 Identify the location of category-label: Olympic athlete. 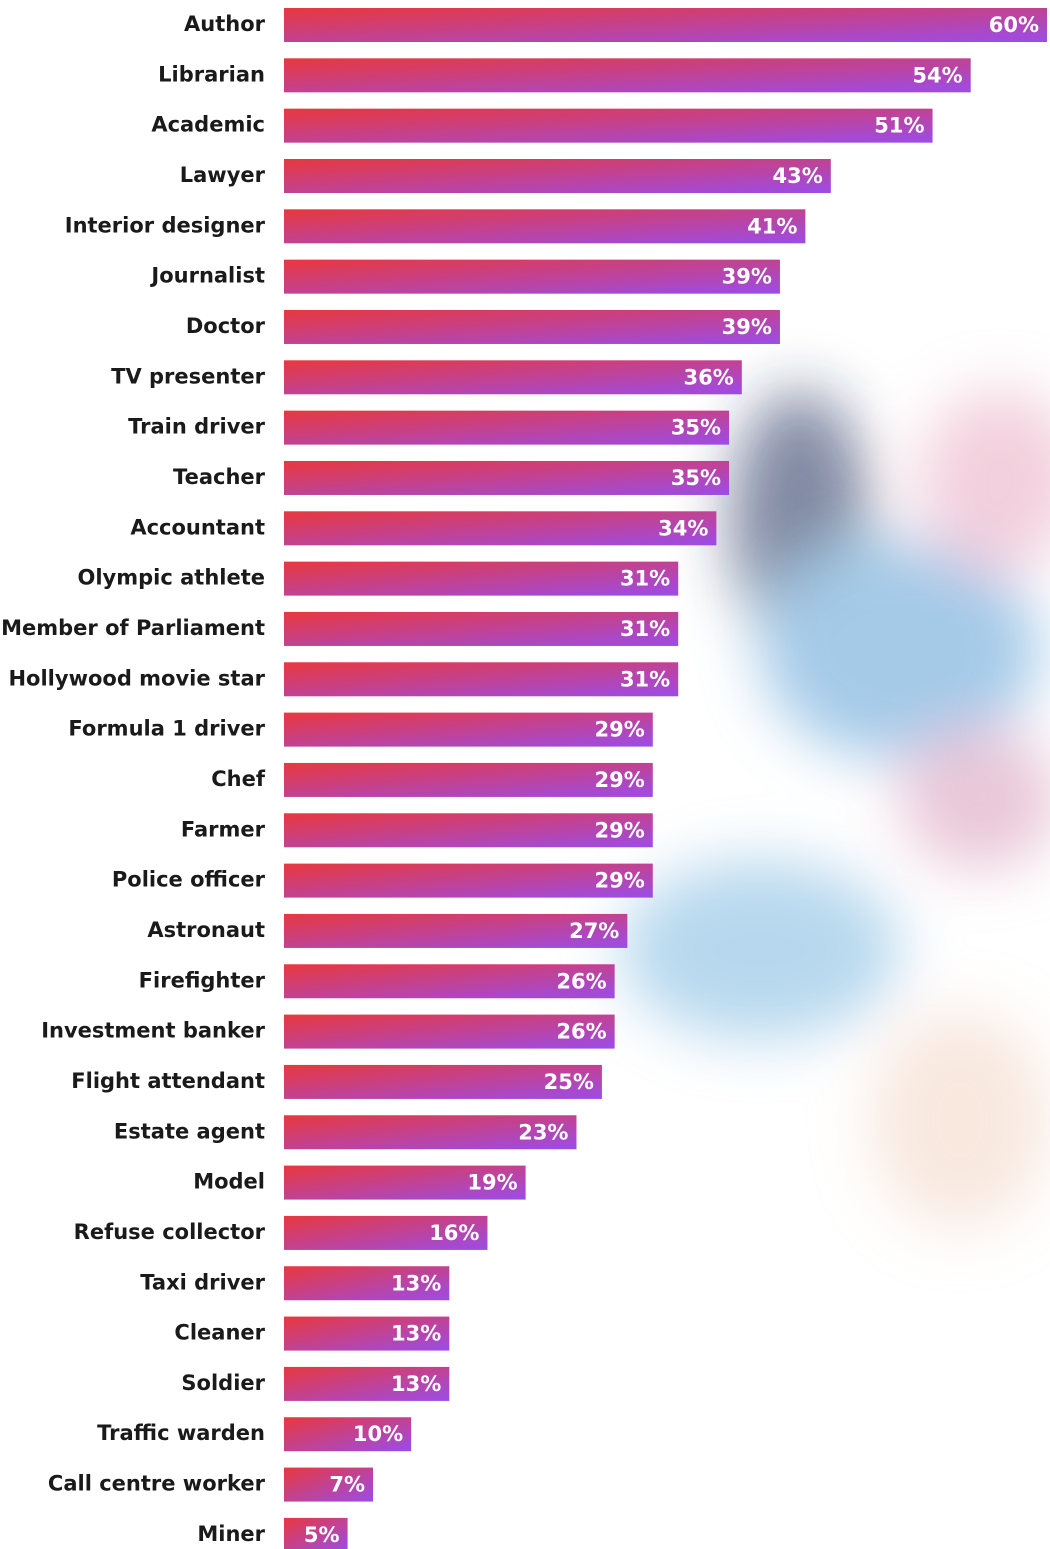
(172, 578).